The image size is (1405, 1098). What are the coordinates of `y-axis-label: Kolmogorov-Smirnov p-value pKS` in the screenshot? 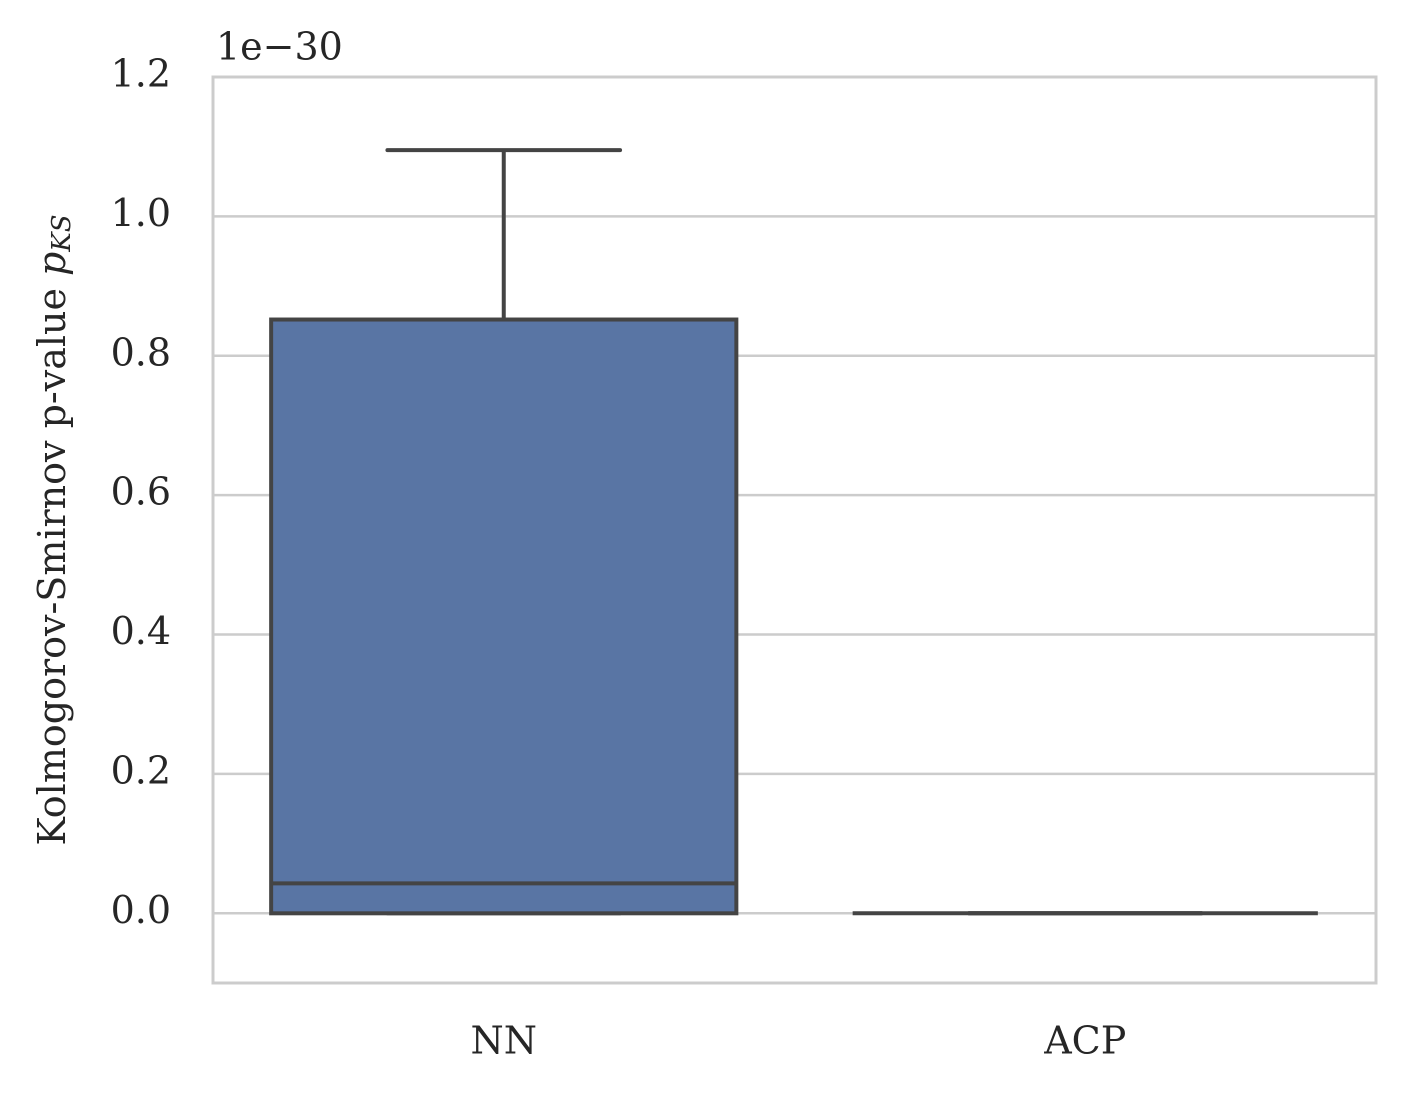 It's located at (54, 529).